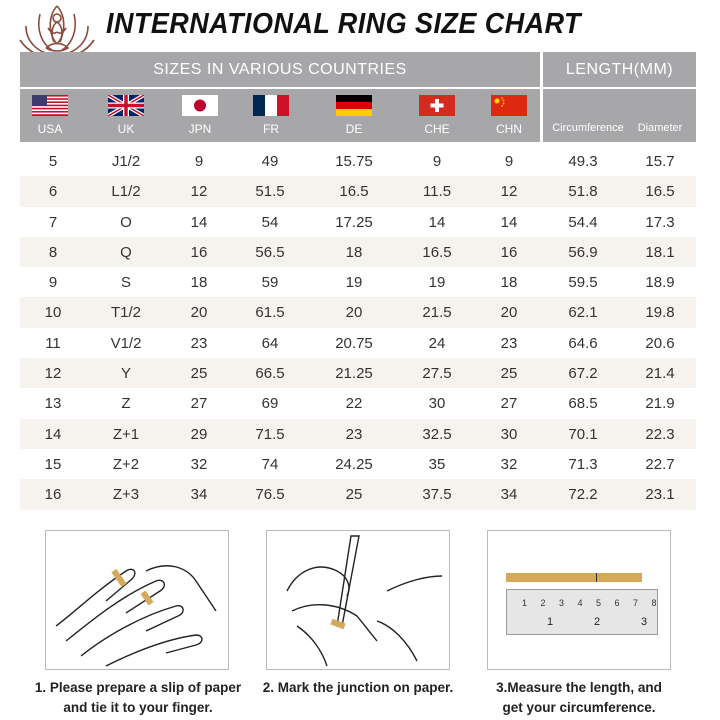  I want to click on table-cell: 20, so click(509, 313).